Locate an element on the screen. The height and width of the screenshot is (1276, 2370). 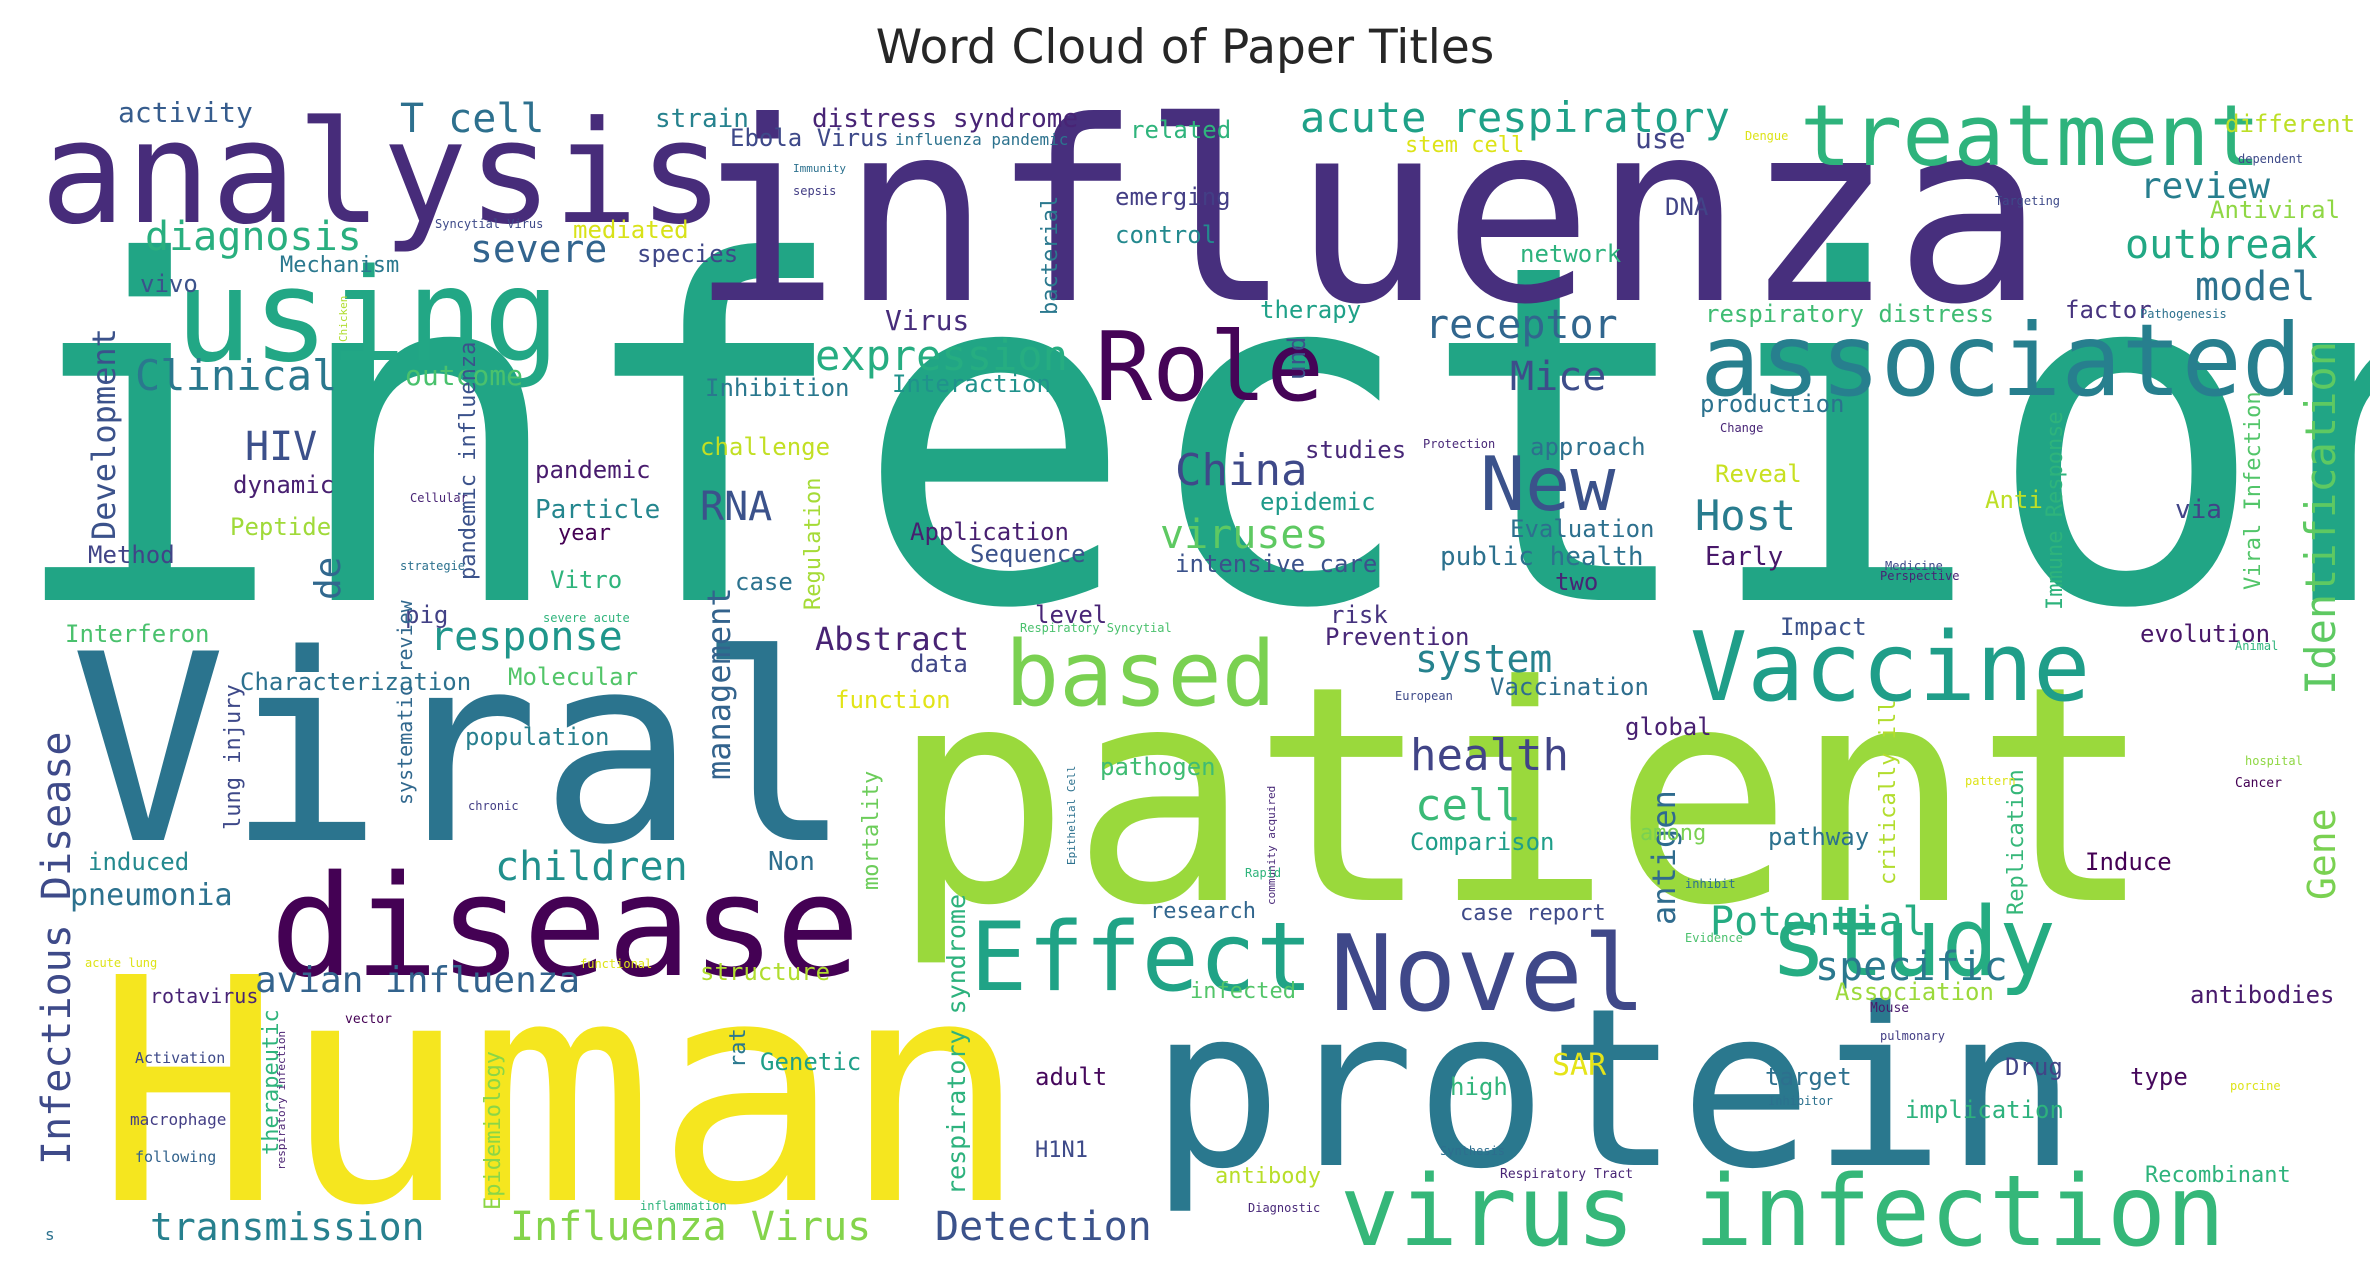
word-severe: severe is located at coordinates (538, 249).